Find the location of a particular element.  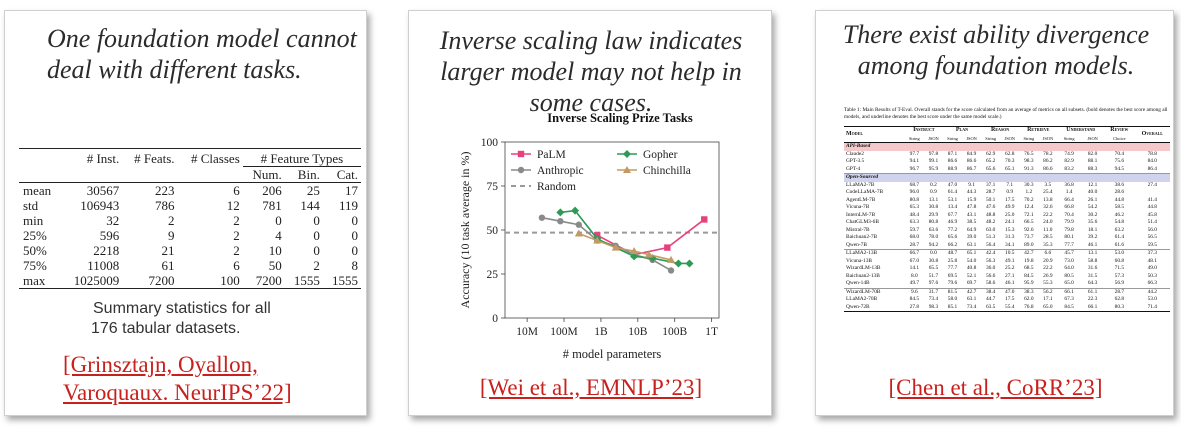

score-cell: 1.4 is located at coordinates (1069, 192).